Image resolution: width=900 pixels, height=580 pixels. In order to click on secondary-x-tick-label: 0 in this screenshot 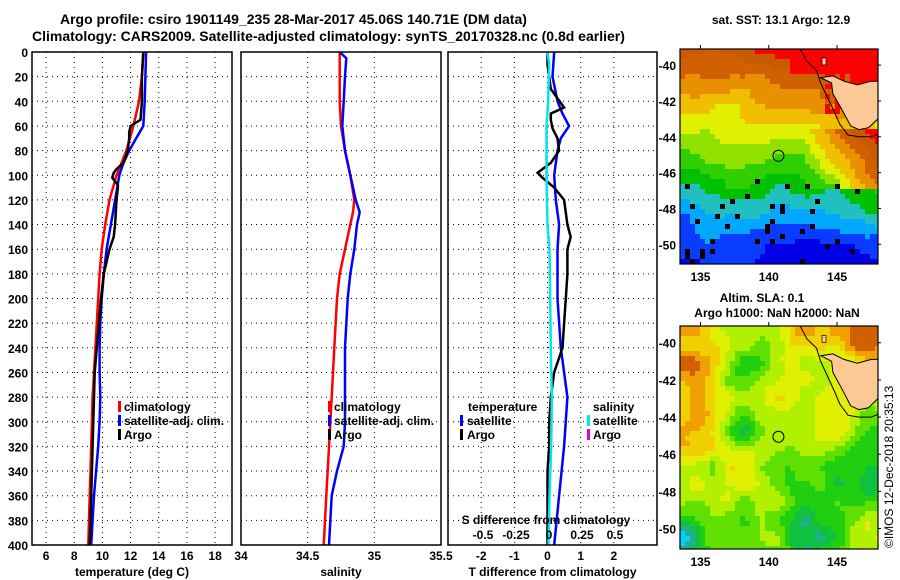, I will do `click(549, 535)`.